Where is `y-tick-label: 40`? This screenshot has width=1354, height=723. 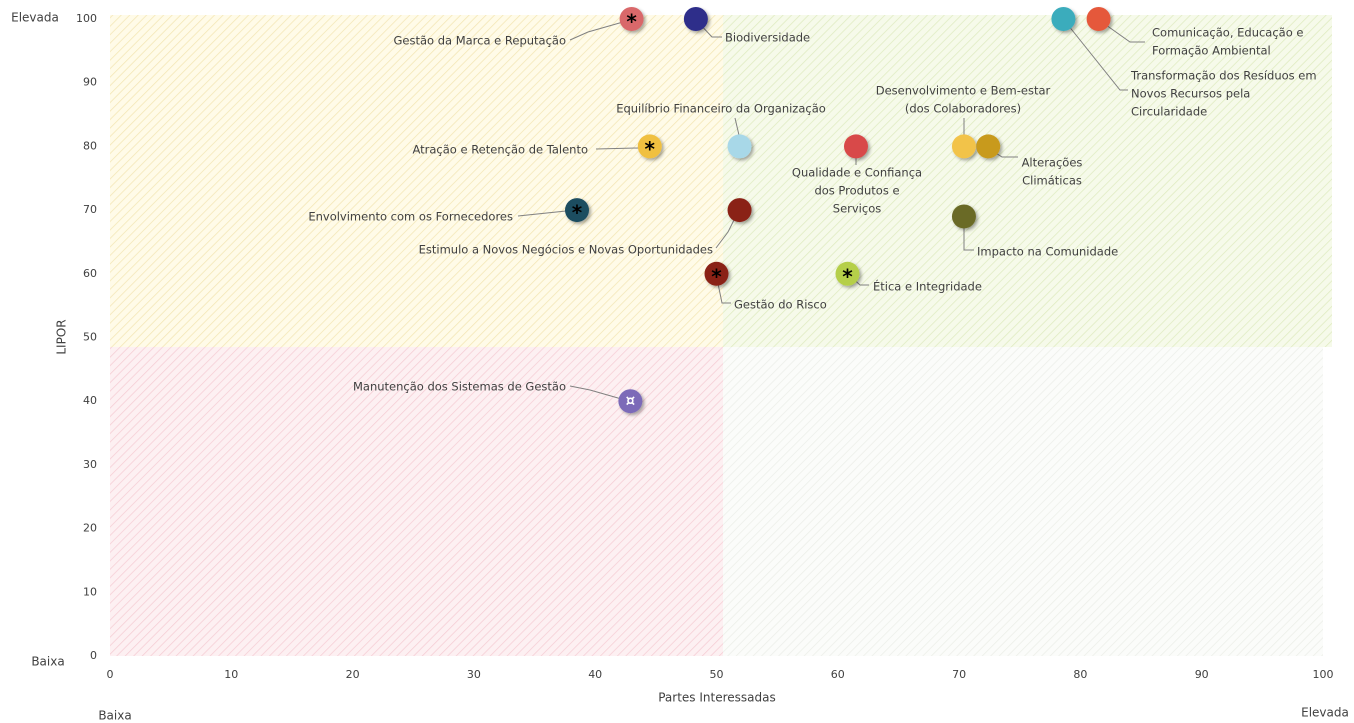 y-tick-label: 40 is located at coordinates (90, 400).